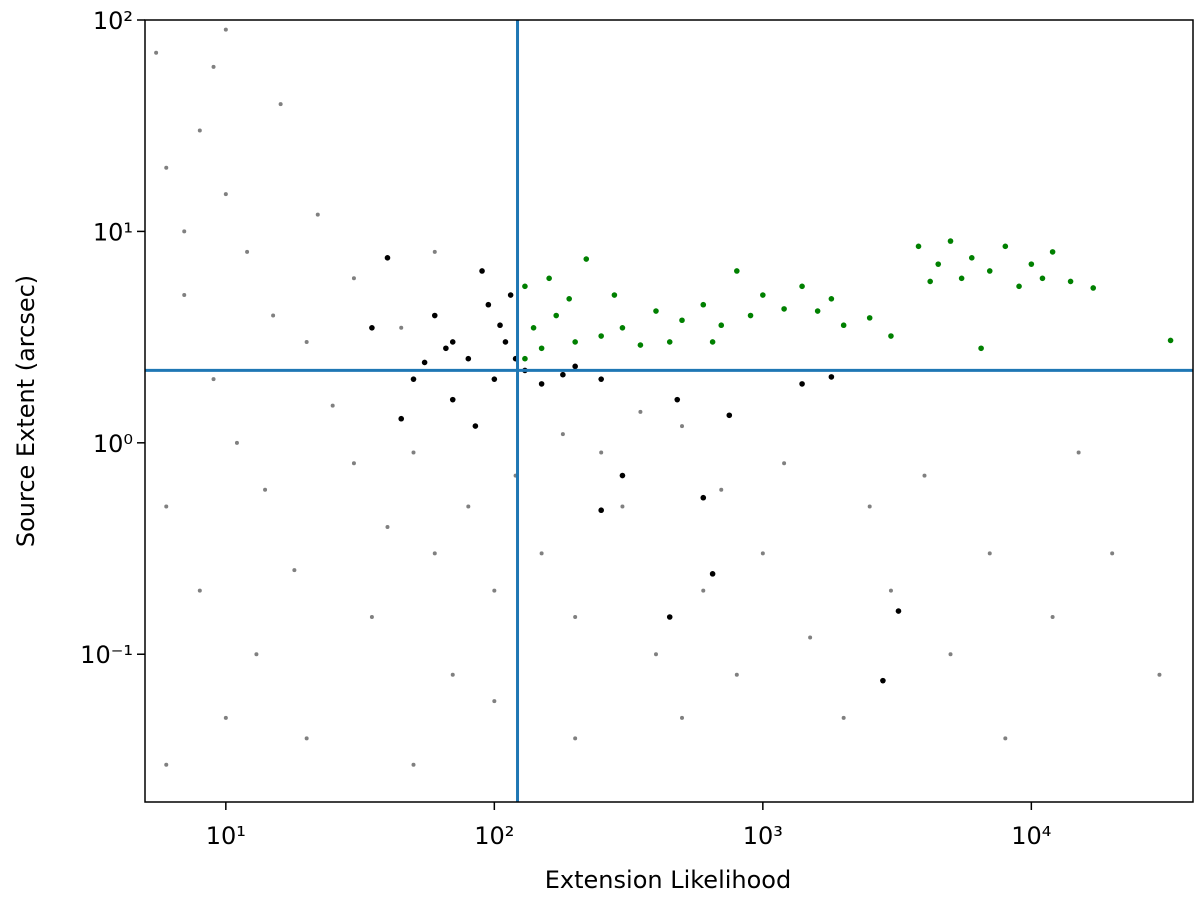  Describe the element at coordinates (113, 21) in the screenshot. I see `y-tick-label: 10²` at that location.